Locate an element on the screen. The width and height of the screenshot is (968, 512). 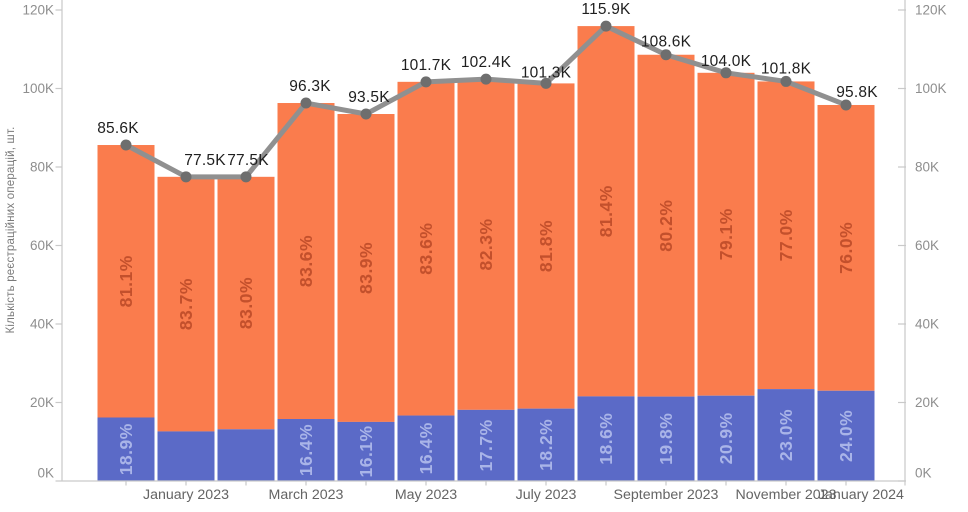
primary-pct-label: 77.0% is located at coordinates (786, 235).